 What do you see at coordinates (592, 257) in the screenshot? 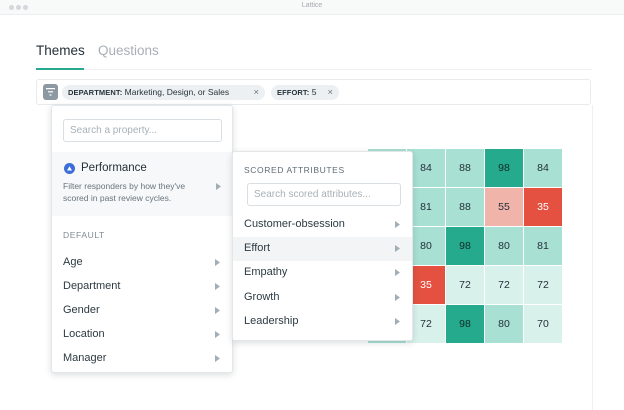
I see `content-divider` at bounding box center [592, 257].